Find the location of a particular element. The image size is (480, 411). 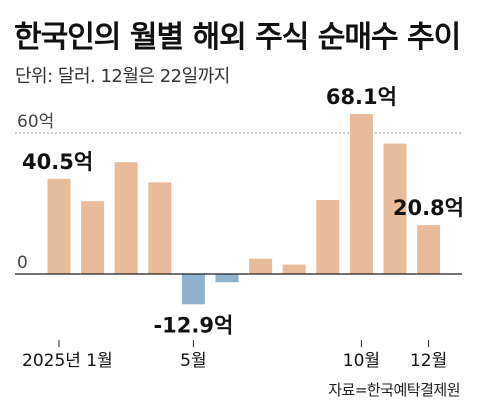

chart-title: 한국인의 월별 해외 주식 순매수 추이 is located at coordinates (237, 37).